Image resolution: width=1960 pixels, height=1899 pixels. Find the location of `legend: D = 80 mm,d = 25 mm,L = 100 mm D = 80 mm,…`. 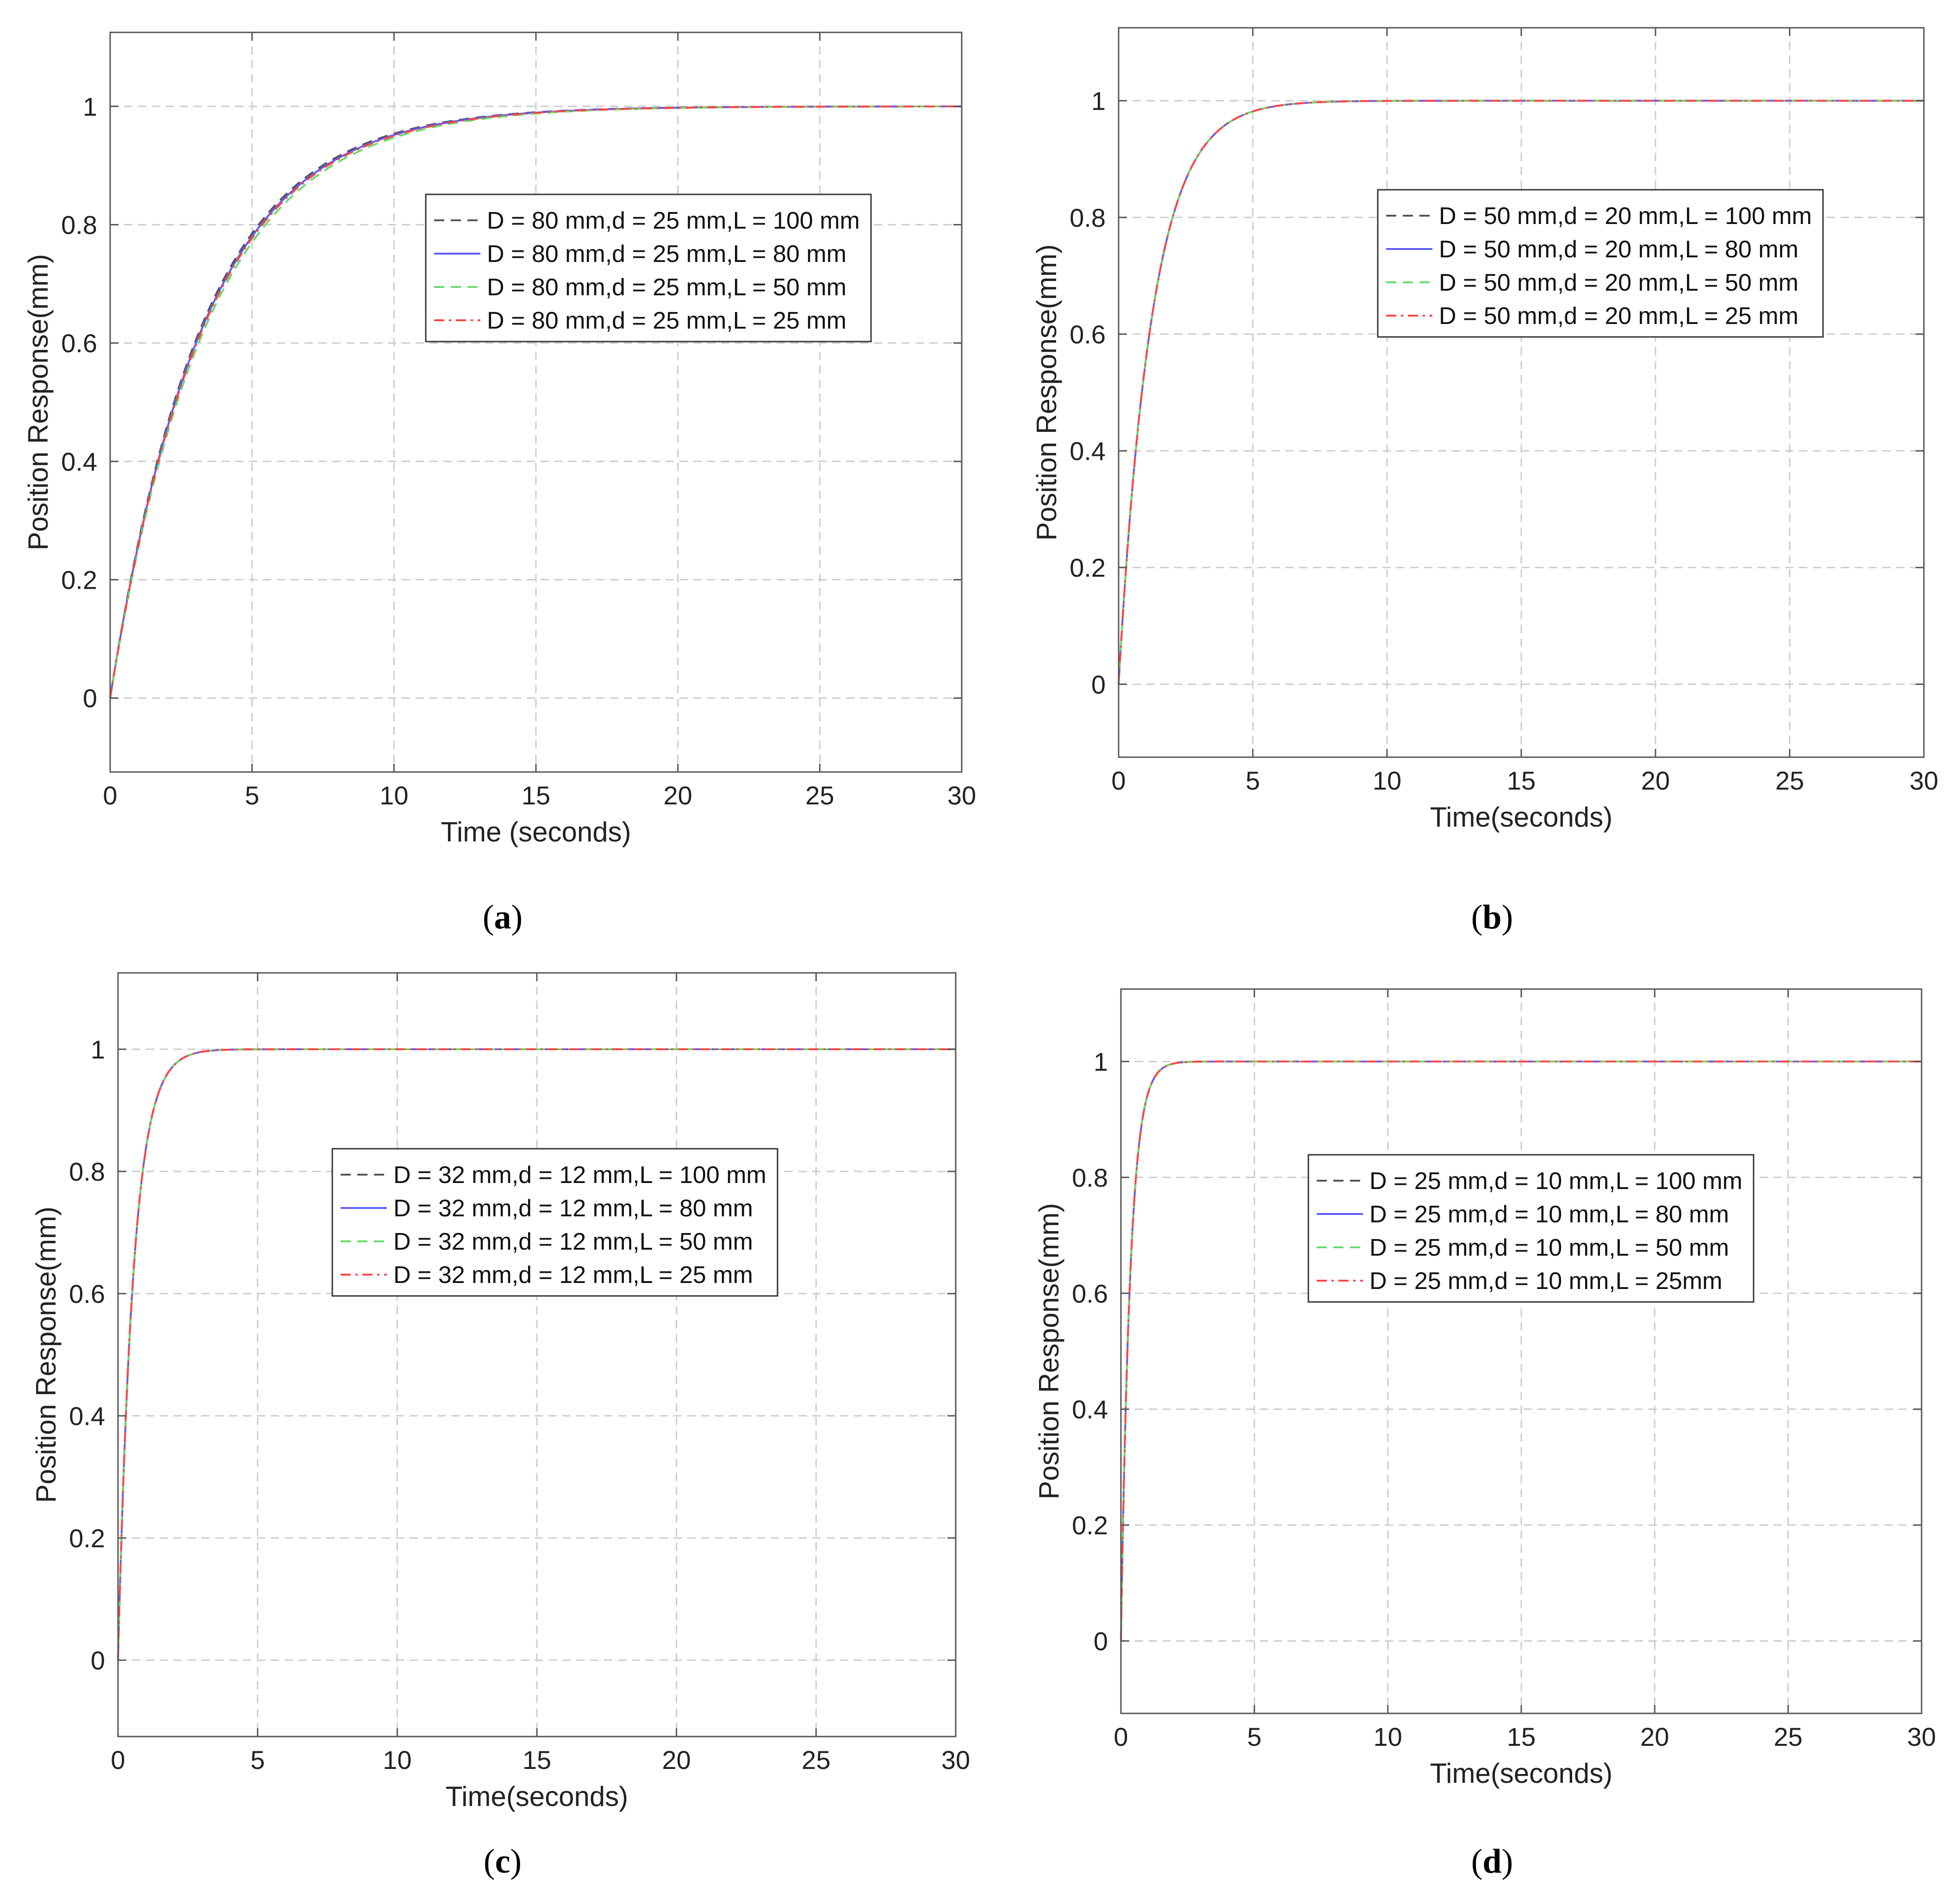

legend: D = 80 mm,d = 25 mm,L = 100 mm D = 80 mm,… is located at coordinates (648, 267).